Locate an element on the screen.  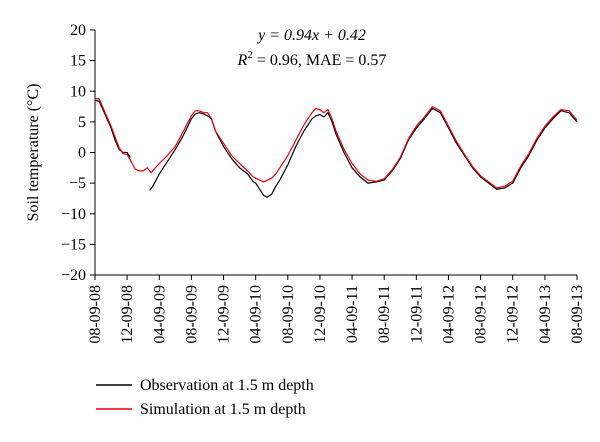
x-tick-label: 08-09-09 is located at coordinates (191, 314).